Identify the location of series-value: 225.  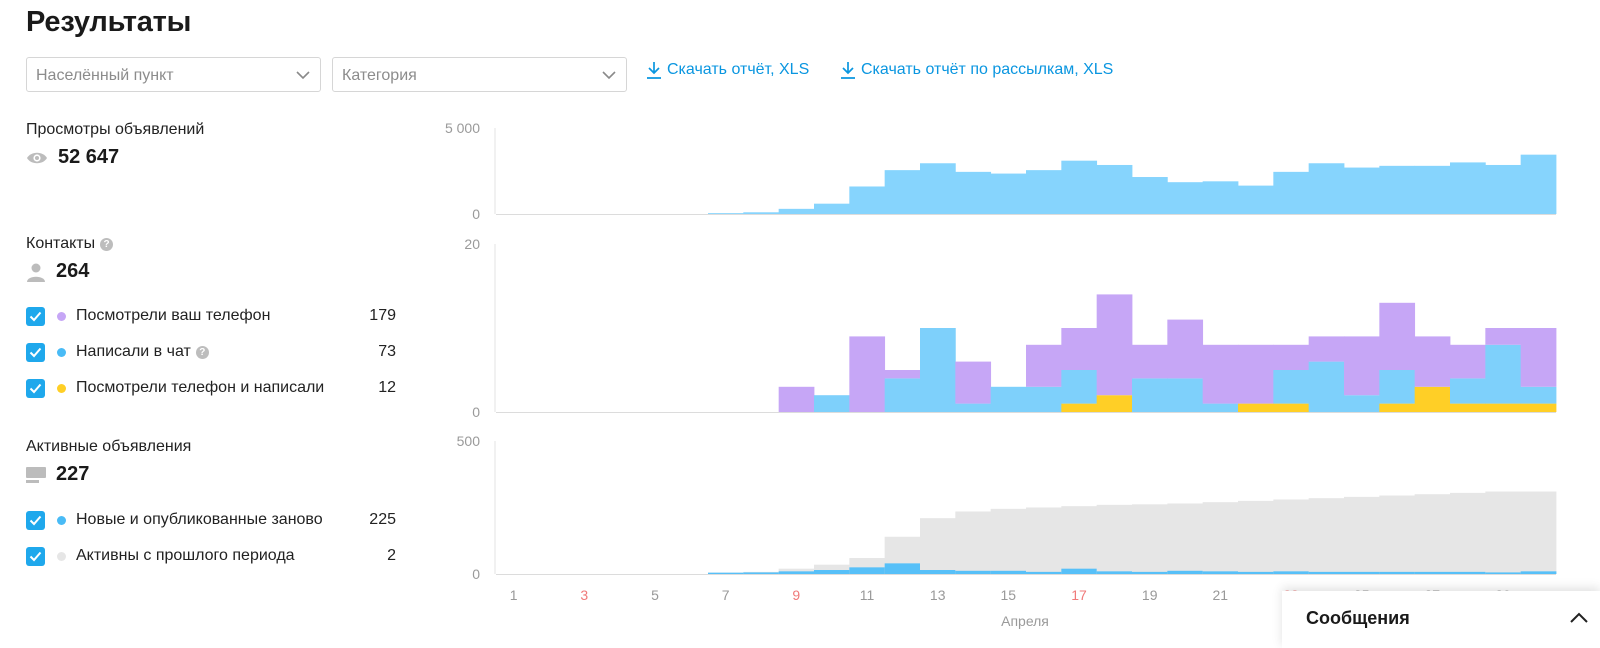
(382, 519).